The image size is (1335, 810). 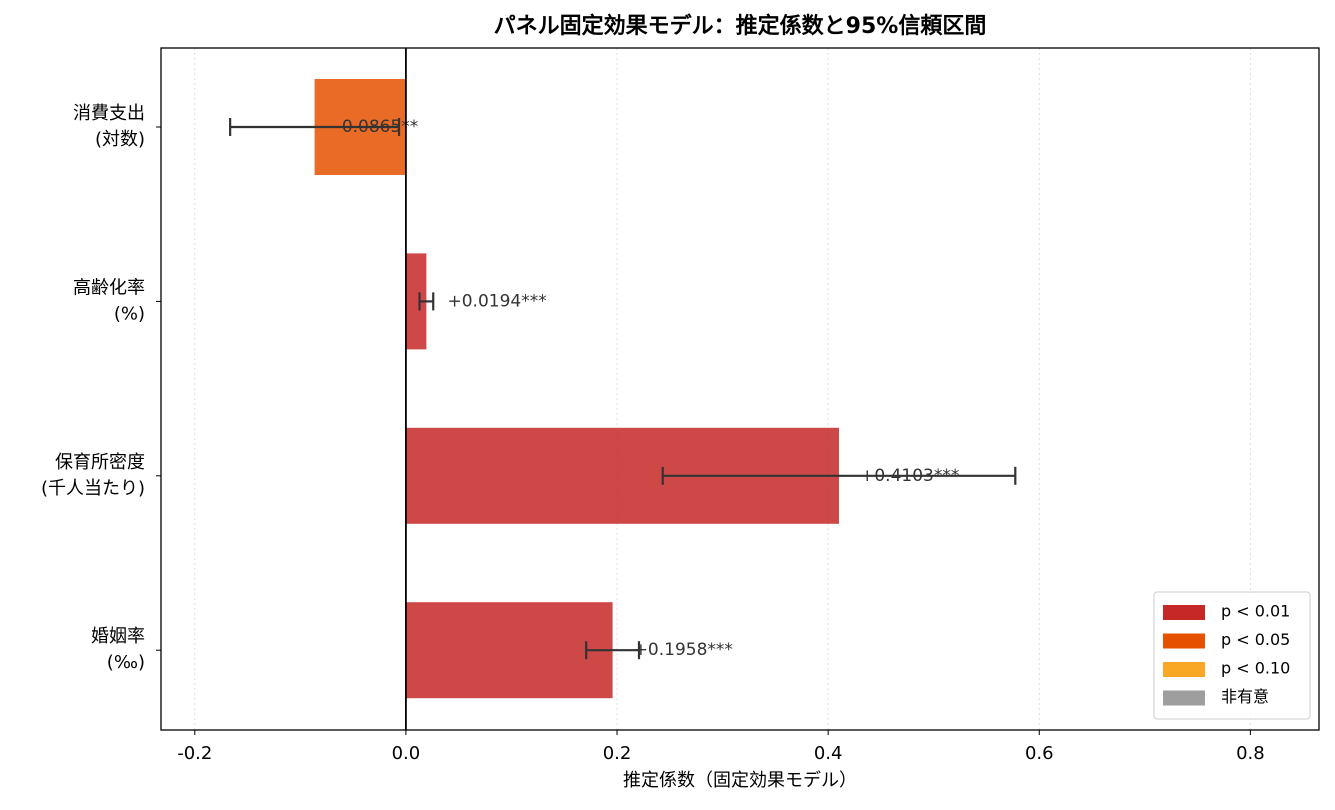 What do you see at coordinates (740, 26) in the screenshot?
I see `chart-title: パネル固定効果モデル：推定係数と95%信頼区間` at bounding box center [740, 26].